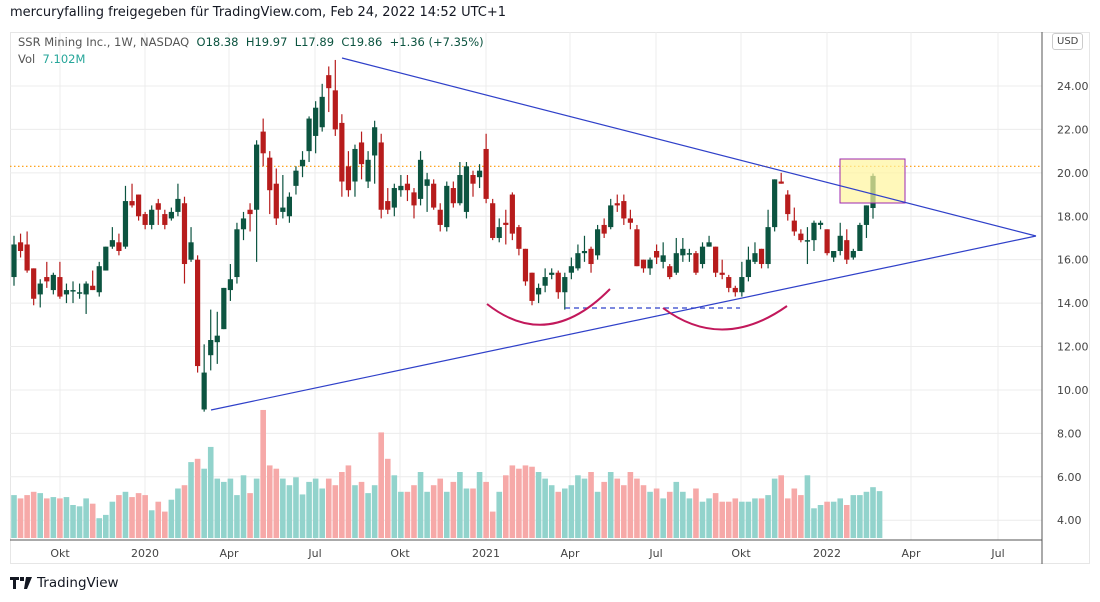 Image resolution: width=1100 pixels, height=602 pixels. Describe the element at coordinates (314, 42) in the screenshot. I see `ohlc-low: L17.89` at that location.